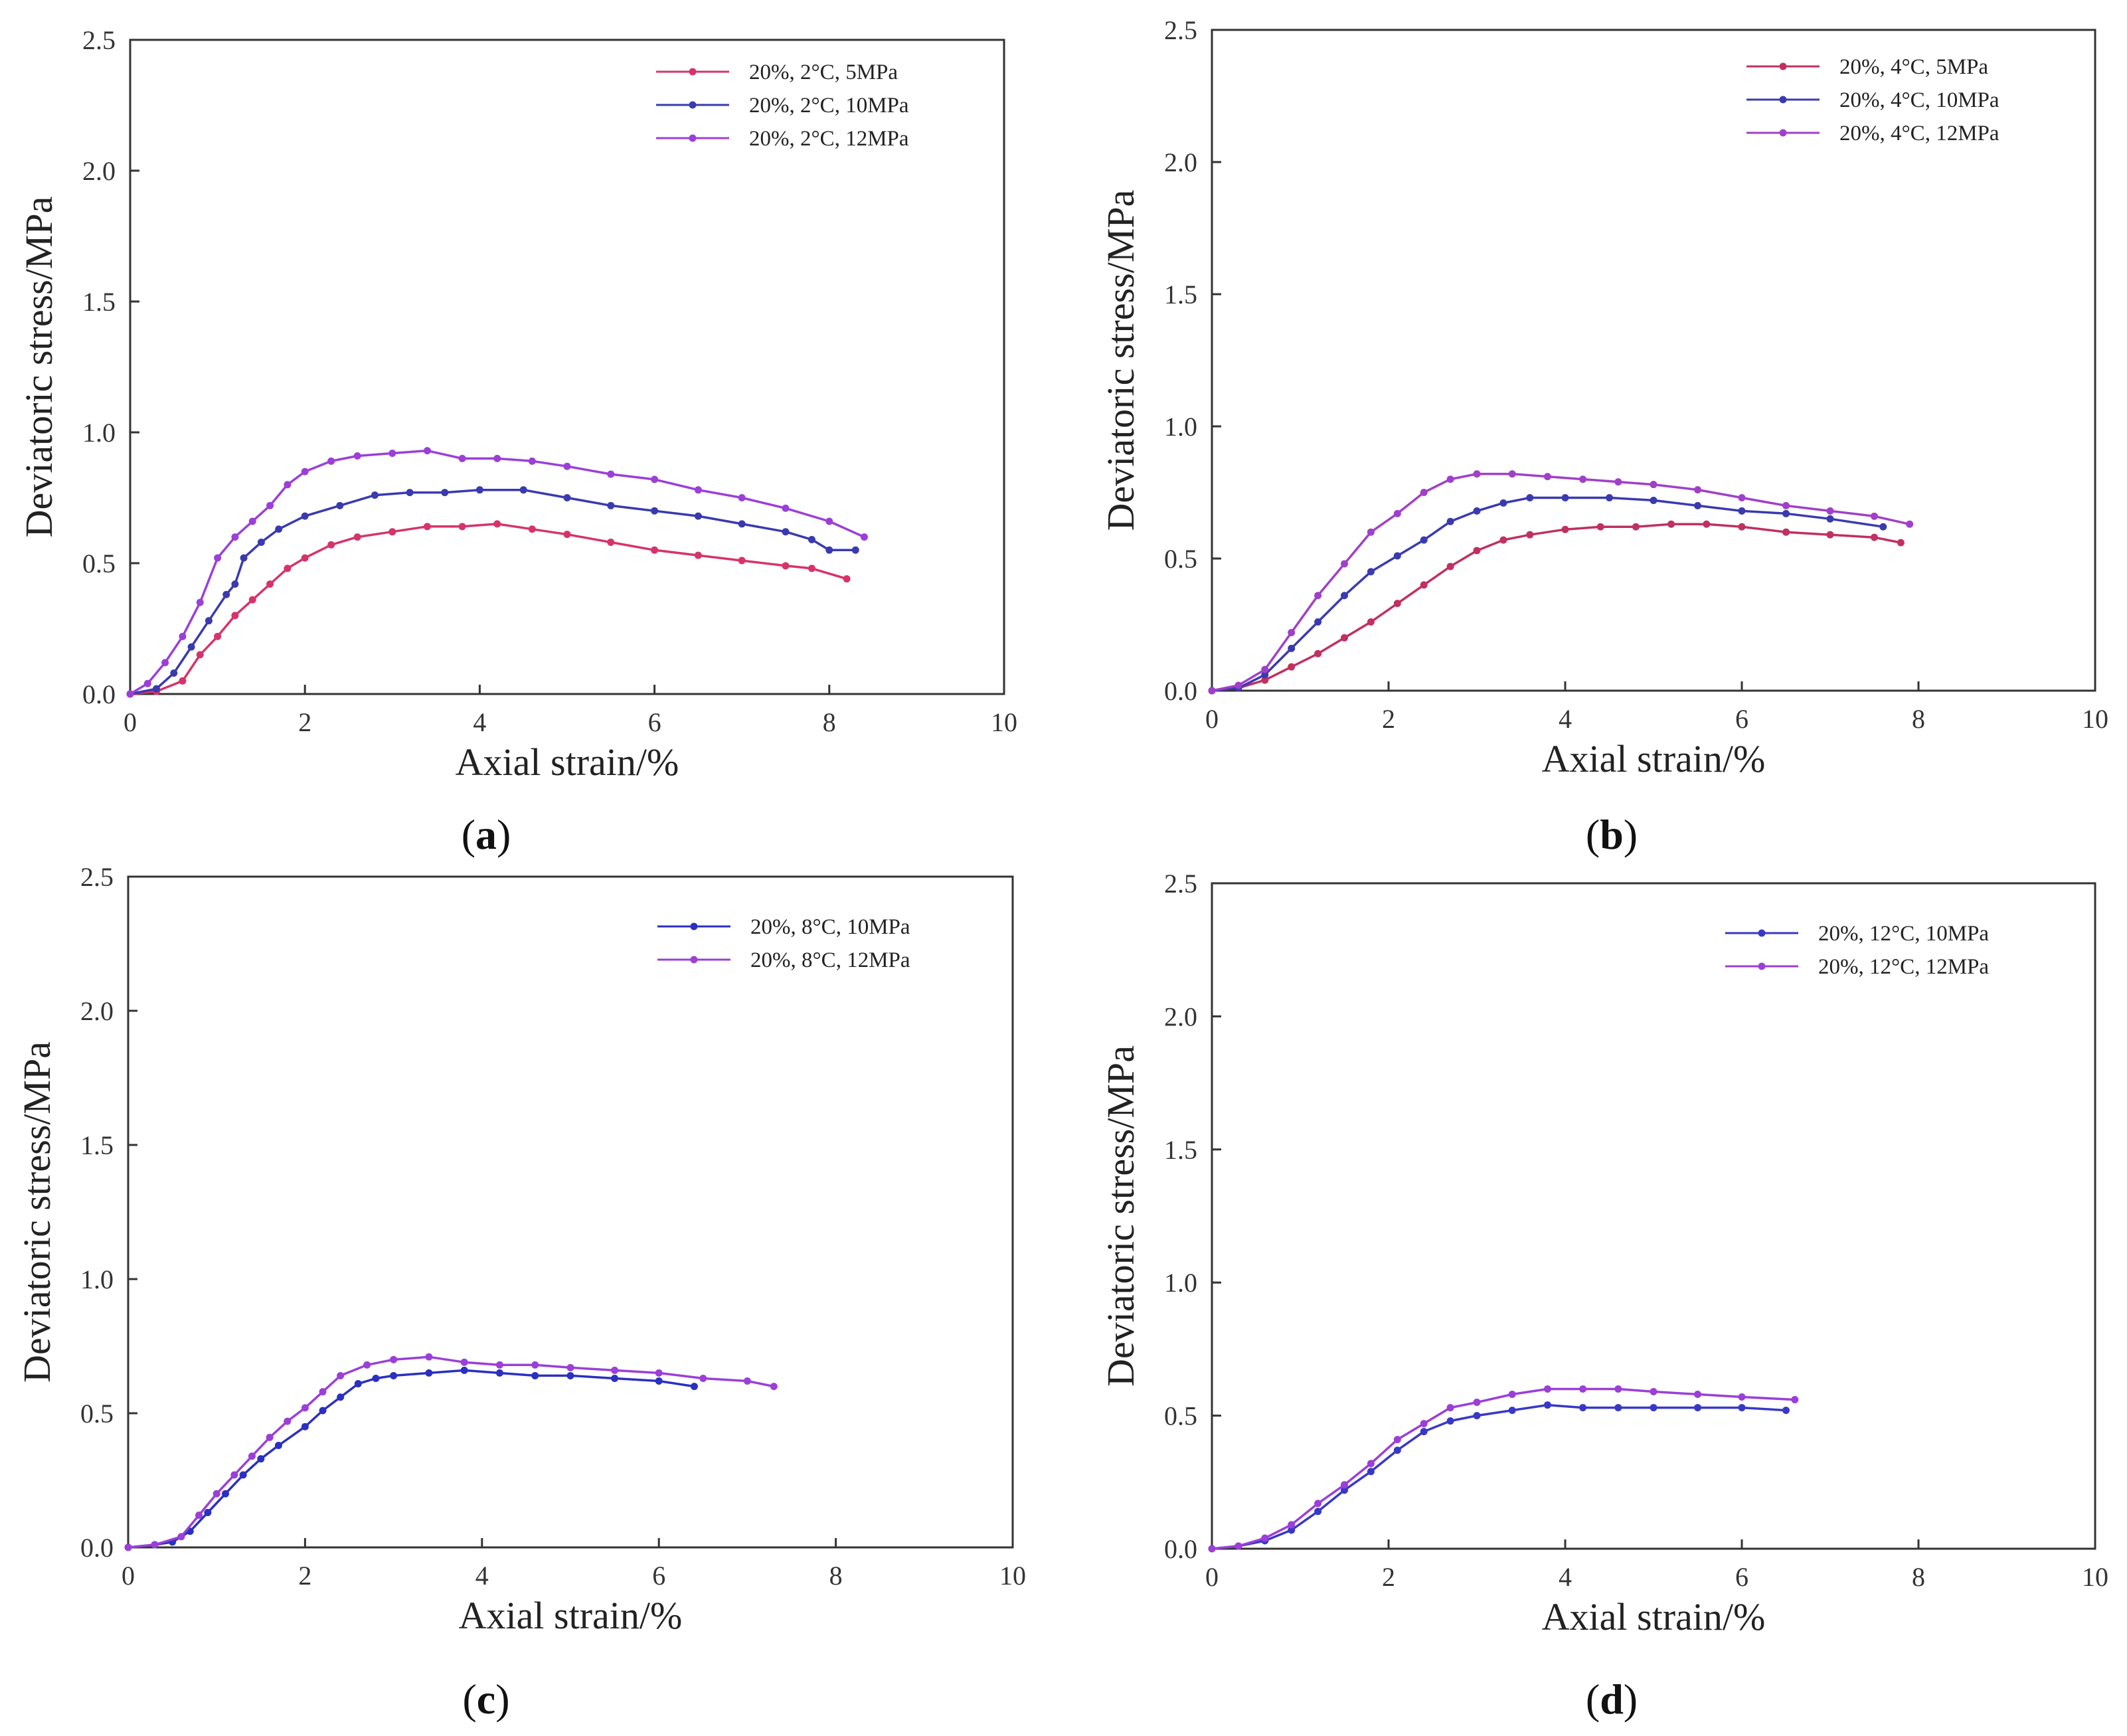 Image resolution: width=2127 pixels, height=1736 pixels. Describe the element at coordinates (1919, 100) in the screenshot. I see `legend-label: 20%, 4°C, 10MPa` at that location.